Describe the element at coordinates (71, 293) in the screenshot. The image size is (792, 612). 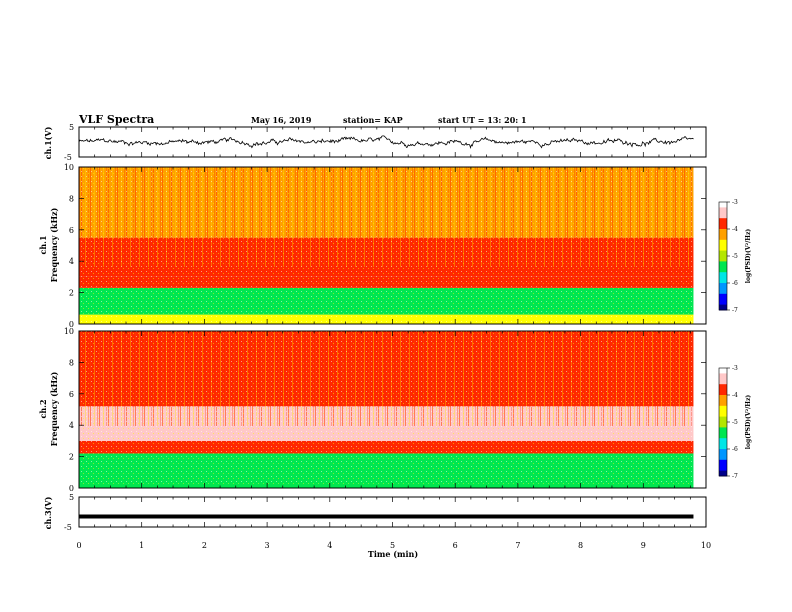
I see `y-tick-label: 2` at that location.